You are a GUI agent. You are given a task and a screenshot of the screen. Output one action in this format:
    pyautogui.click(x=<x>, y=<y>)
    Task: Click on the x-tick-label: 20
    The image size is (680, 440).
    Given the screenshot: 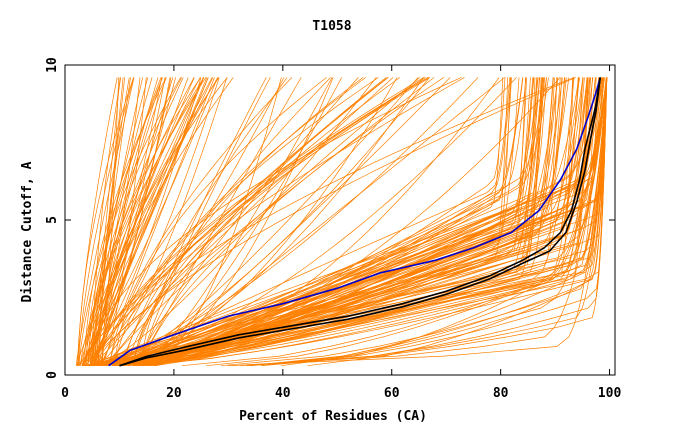 What is the action you would take?
    pyautogui.click(x=174, y=393)
    